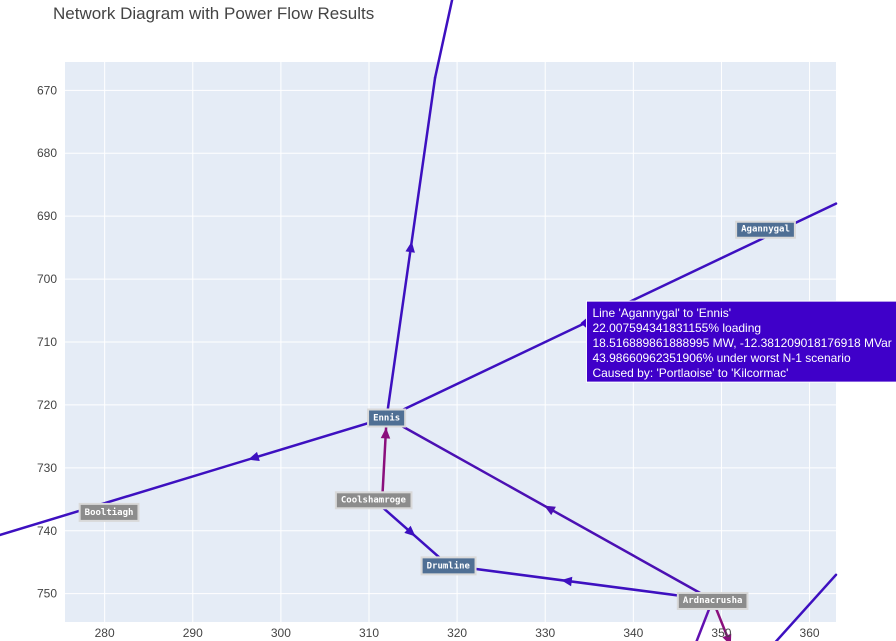 The width and height of the screenshot is (896, 641). I want to click on x-tick-label: 280, so click(105, 633).